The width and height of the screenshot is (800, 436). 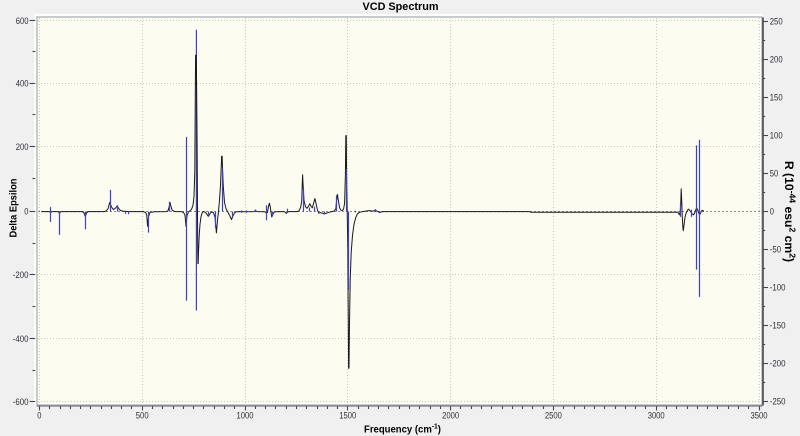 What do you see at coordinates (21, 402) in the screenshot?
I see `svg-text: -600` at bounding box center [21, 402].